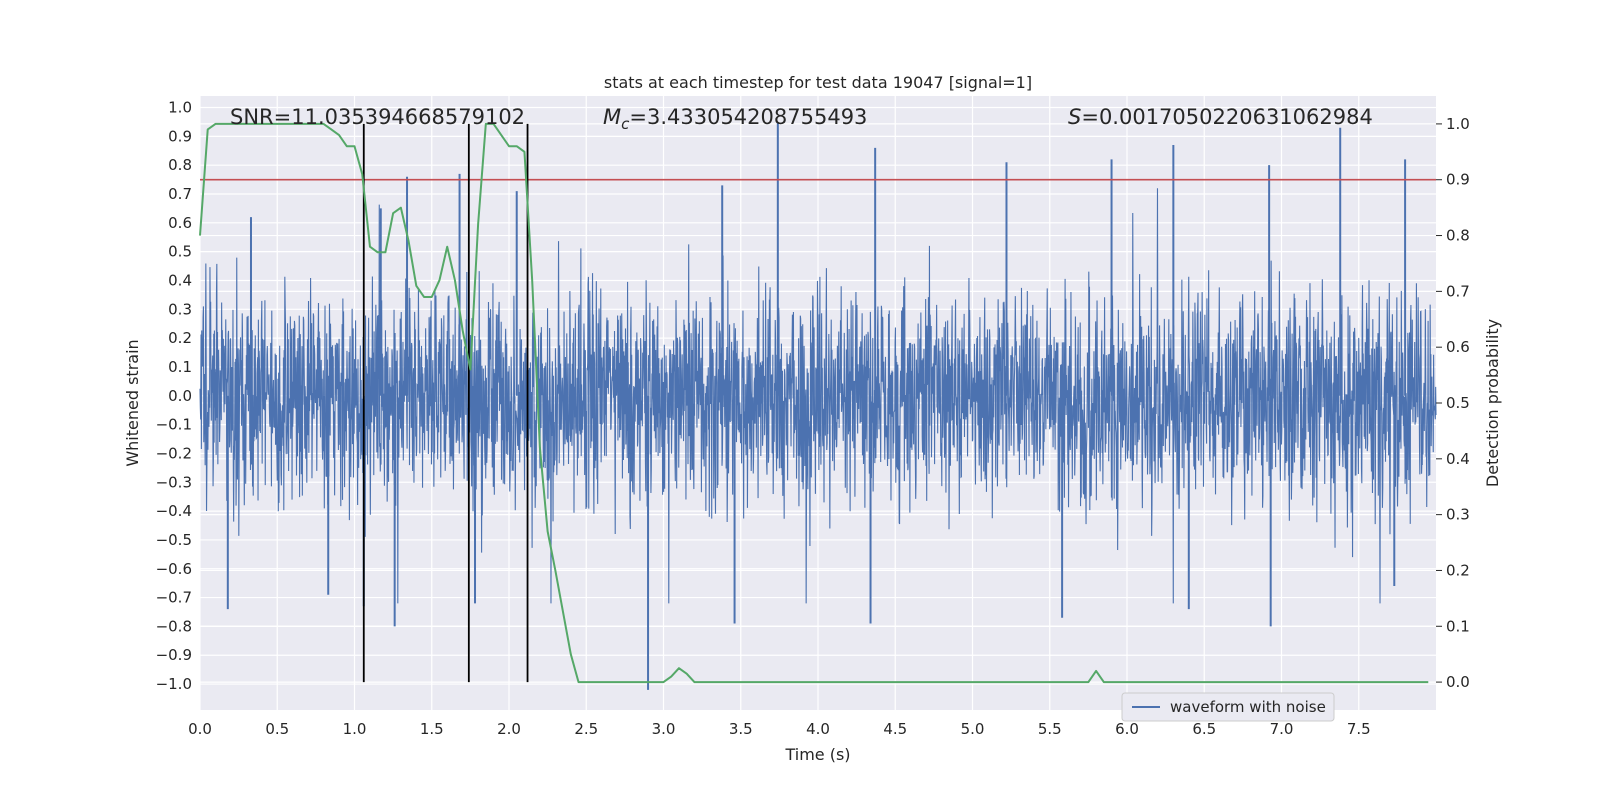 The image size is (1600, 800). Describe the element at coordinates (817, 754) in the screenshot. I see `x-axis-label: Time (s)` at that location.